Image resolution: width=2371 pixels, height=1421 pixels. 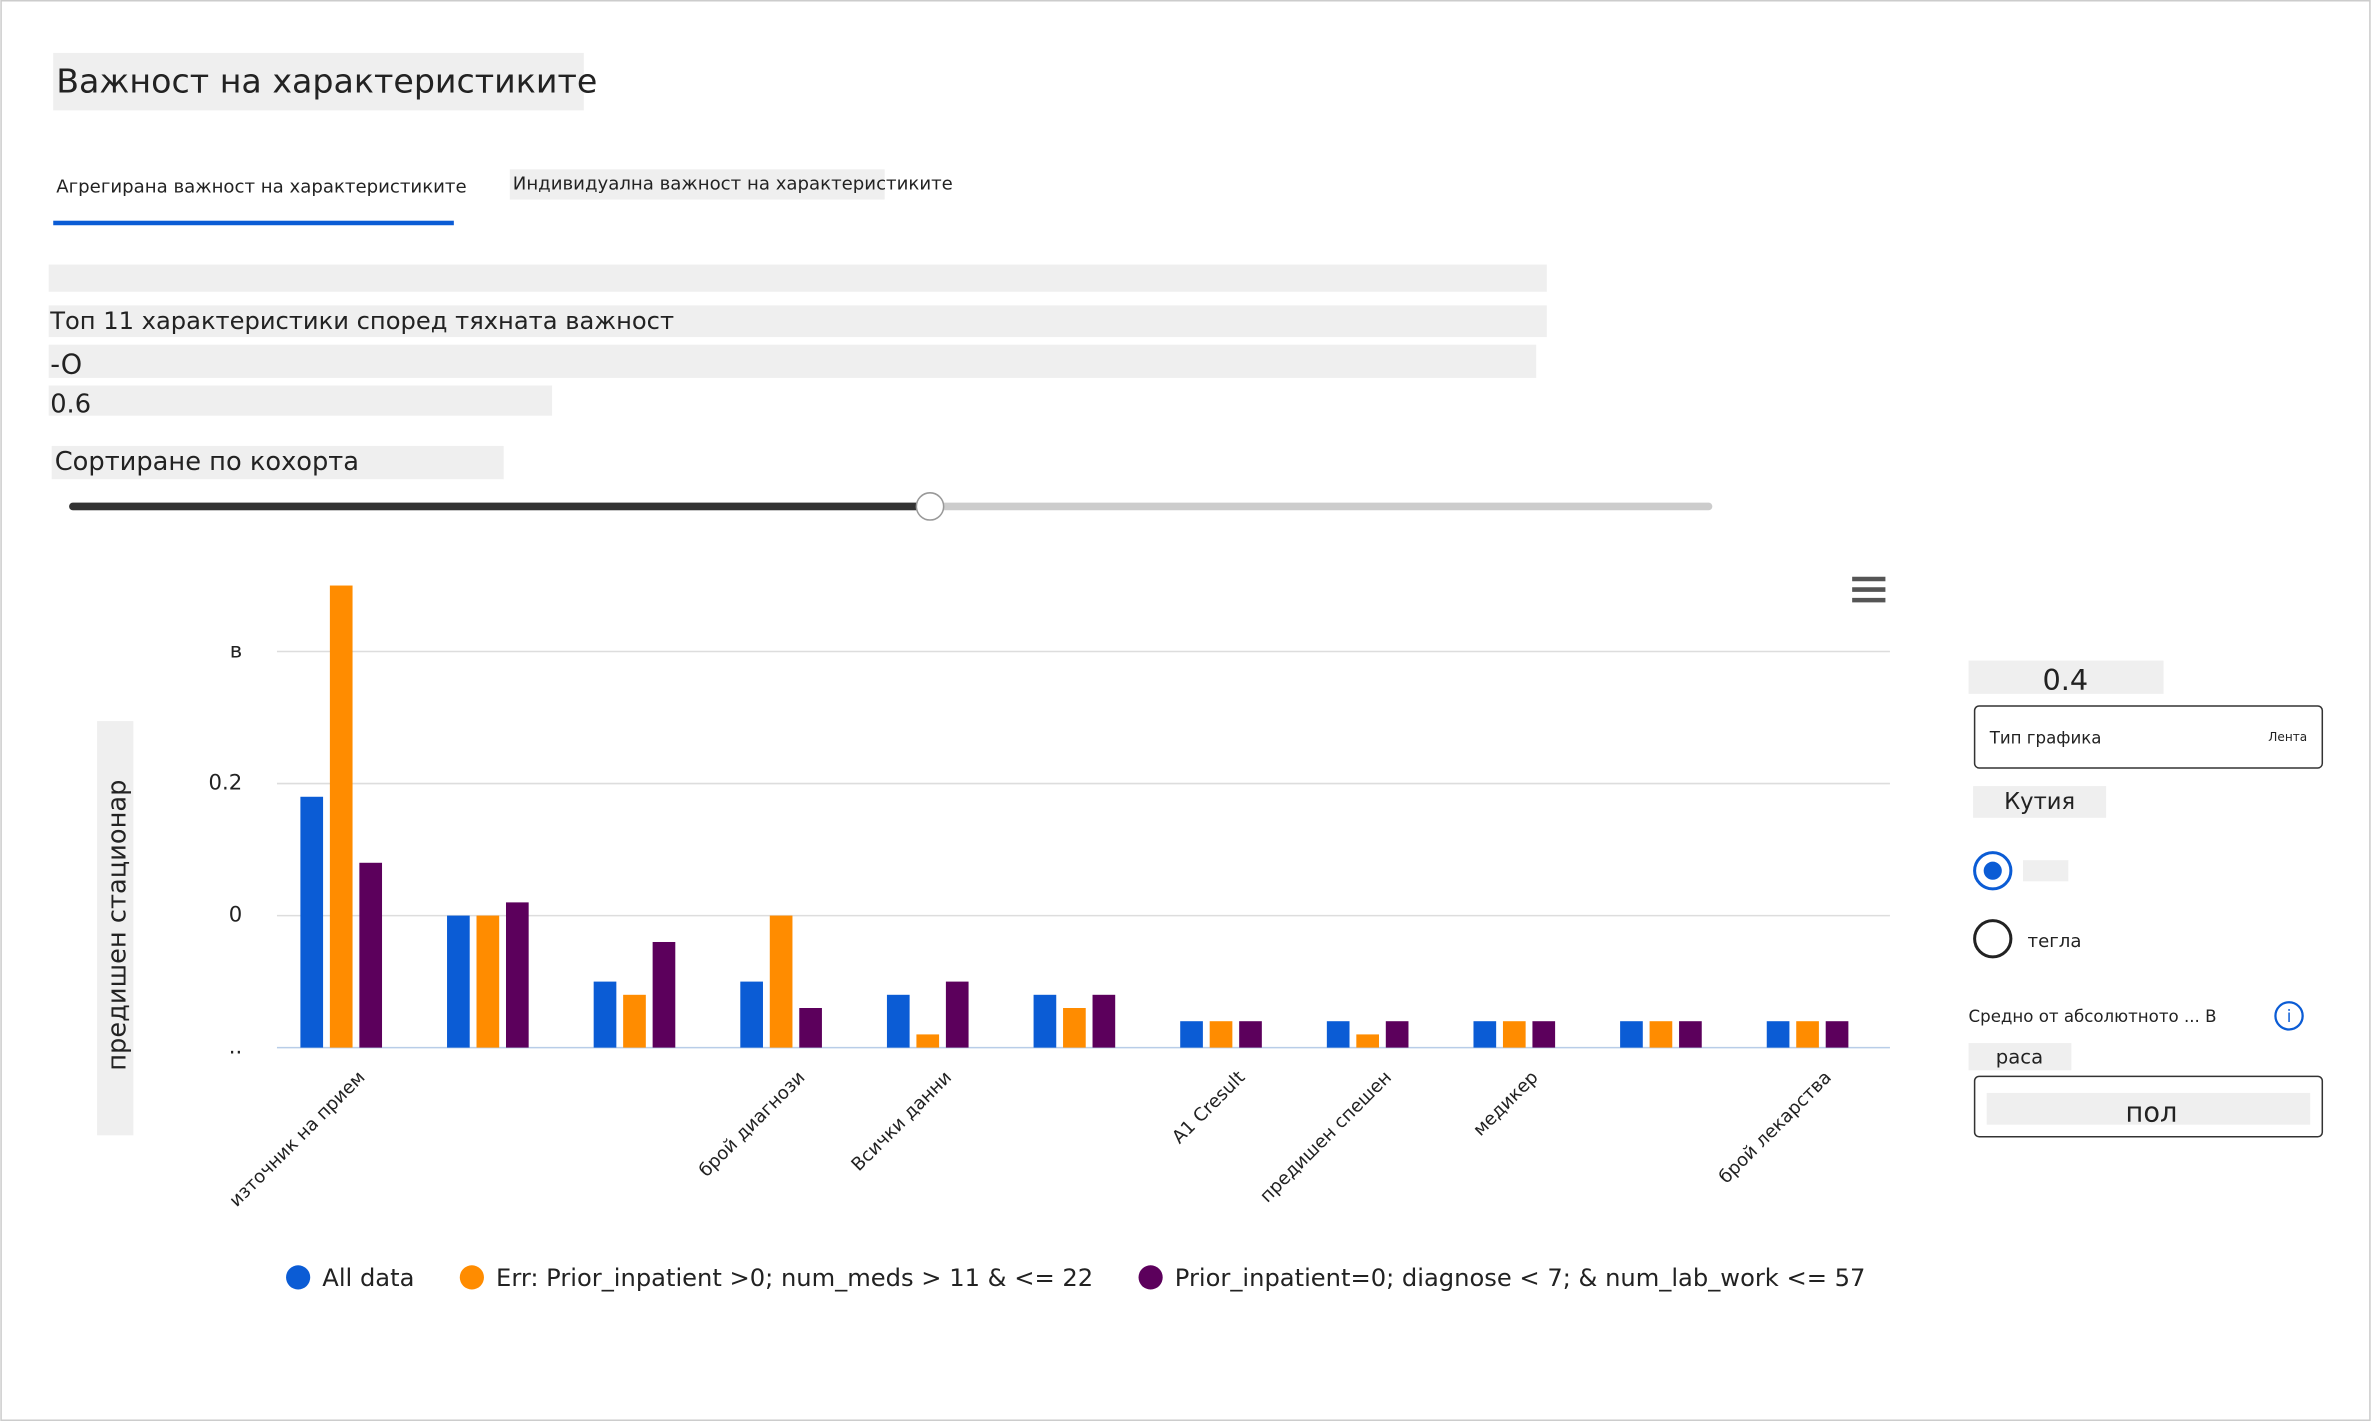 I want to click on y-axis-label: предишен стационар, so click(x=118, y=925).